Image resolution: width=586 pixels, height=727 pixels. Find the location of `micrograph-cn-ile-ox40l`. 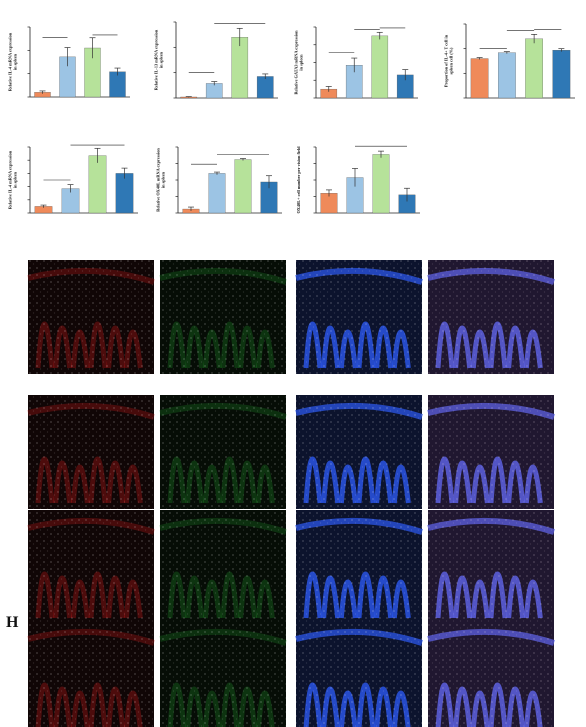

micrograph-cn-ile-ox40l is located at coordinates (91, 567).